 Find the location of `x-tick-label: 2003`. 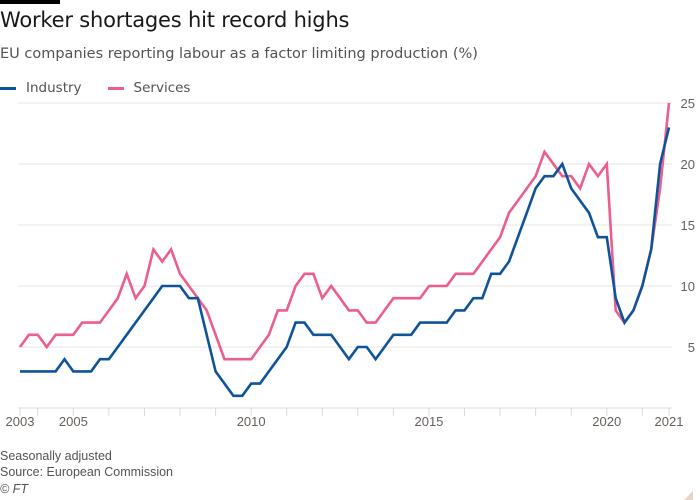

x-tick-label: 2003 is located at coordinates (20, 421).